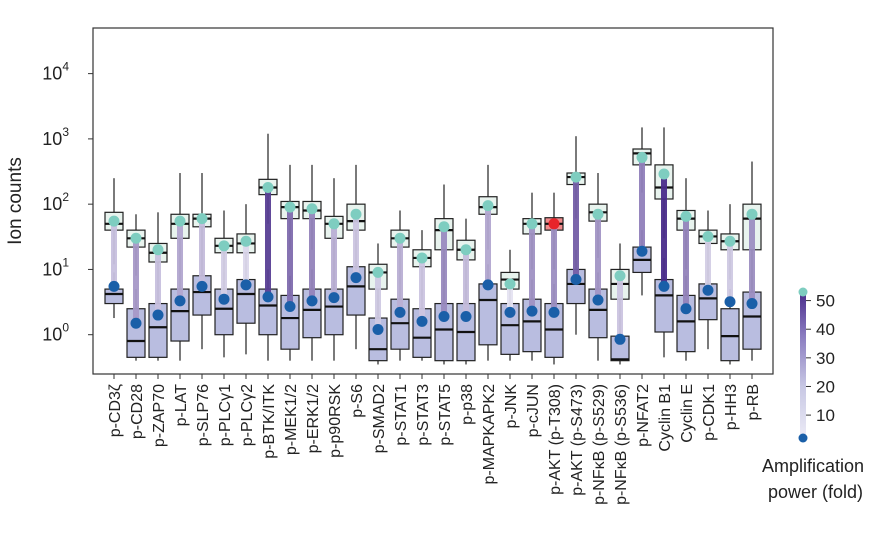  What do you see at coordinates (803, 438) in the screenshot?
I see `colorbar-bottom-dot` at bounding box center [803, 438].